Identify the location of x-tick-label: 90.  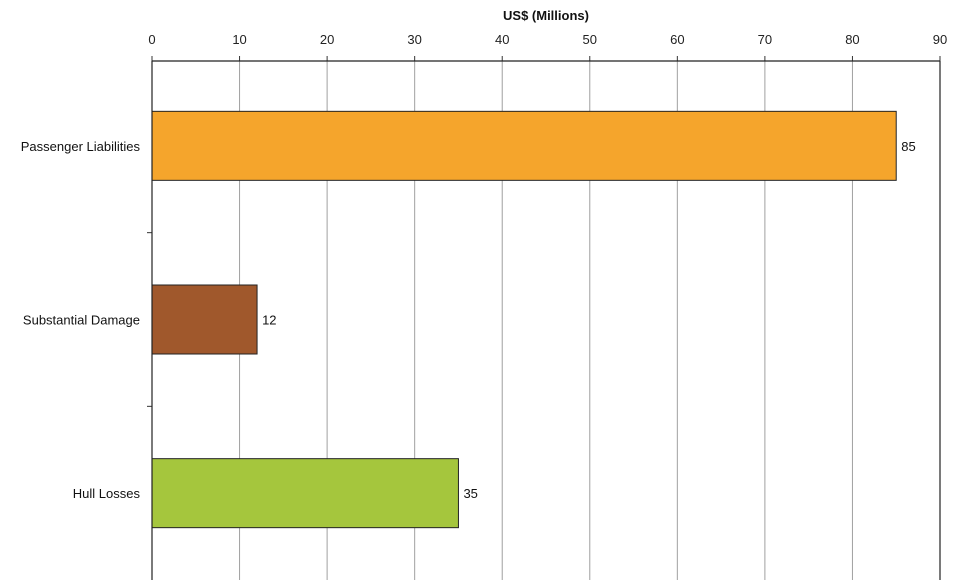
(940, 39).